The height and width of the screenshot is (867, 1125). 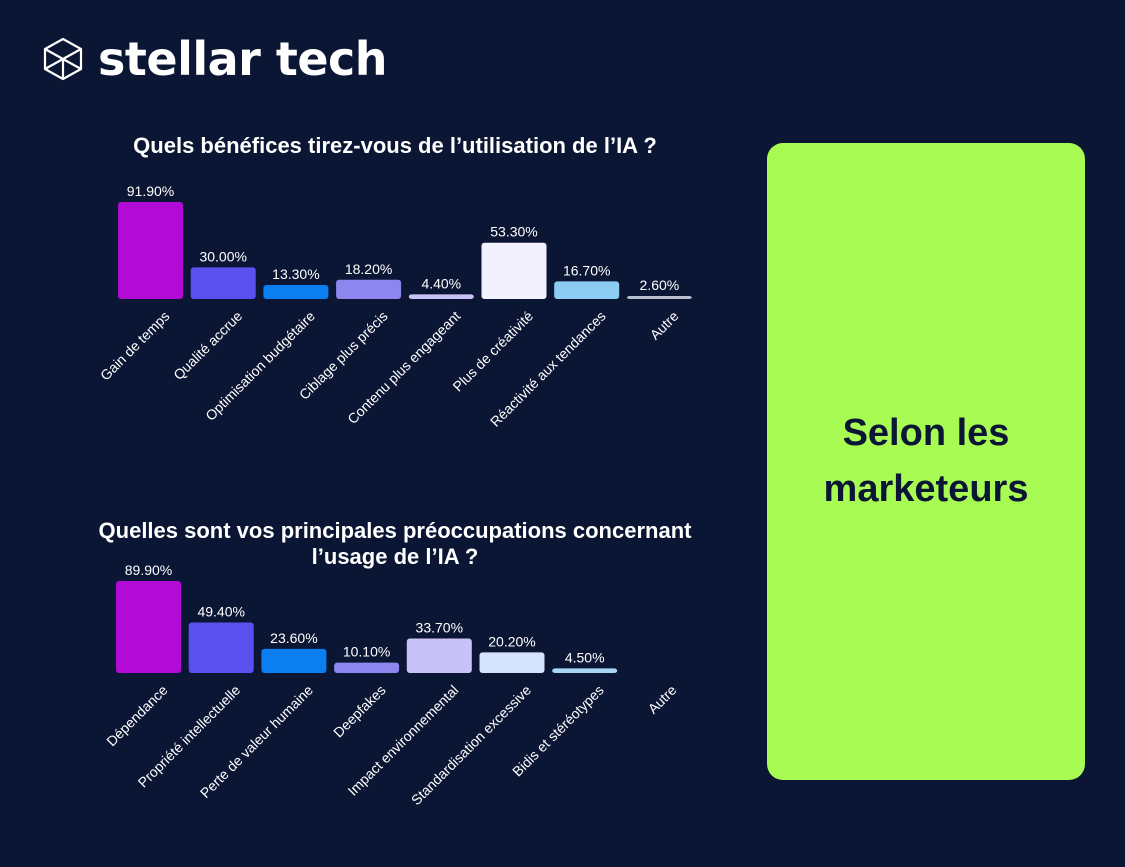 I want to click on chart-2-category-label-0: Dépendance, so click(x=137, y=716).